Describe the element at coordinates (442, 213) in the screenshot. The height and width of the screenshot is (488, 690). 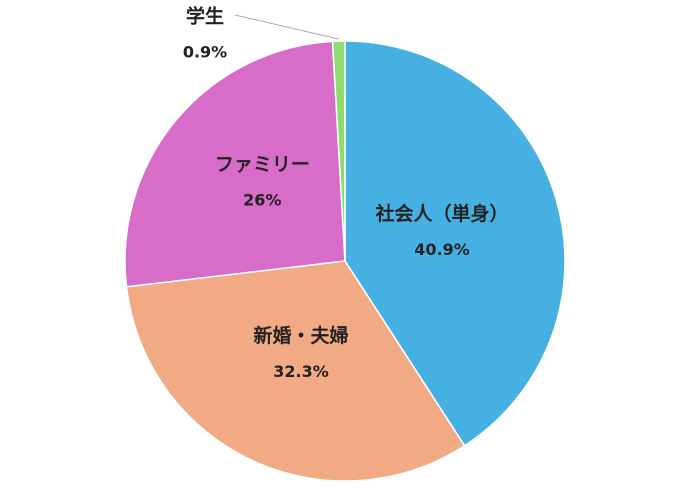
I see `slice-label: 社会人（単身）` at that location.